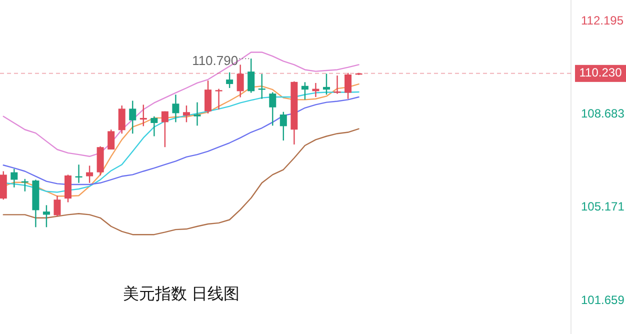  What do you see at coordinates (215, 60) in the screenshot?
I see `annotation: 110.790` at bounding box center [215, 60].